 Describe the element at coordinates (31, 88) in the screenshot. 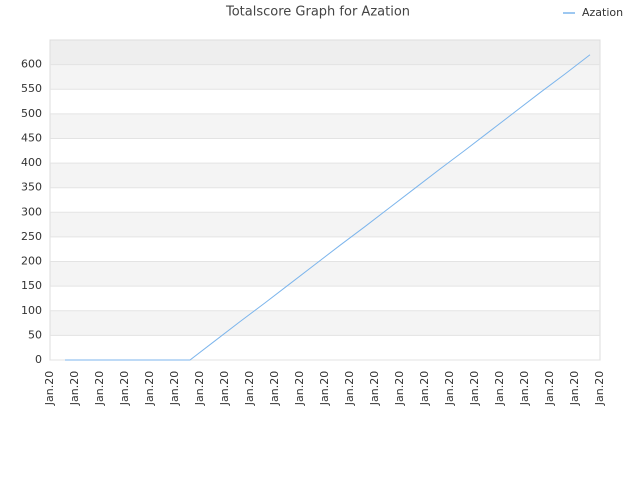

I see `y-tick-label: 550` at that location.